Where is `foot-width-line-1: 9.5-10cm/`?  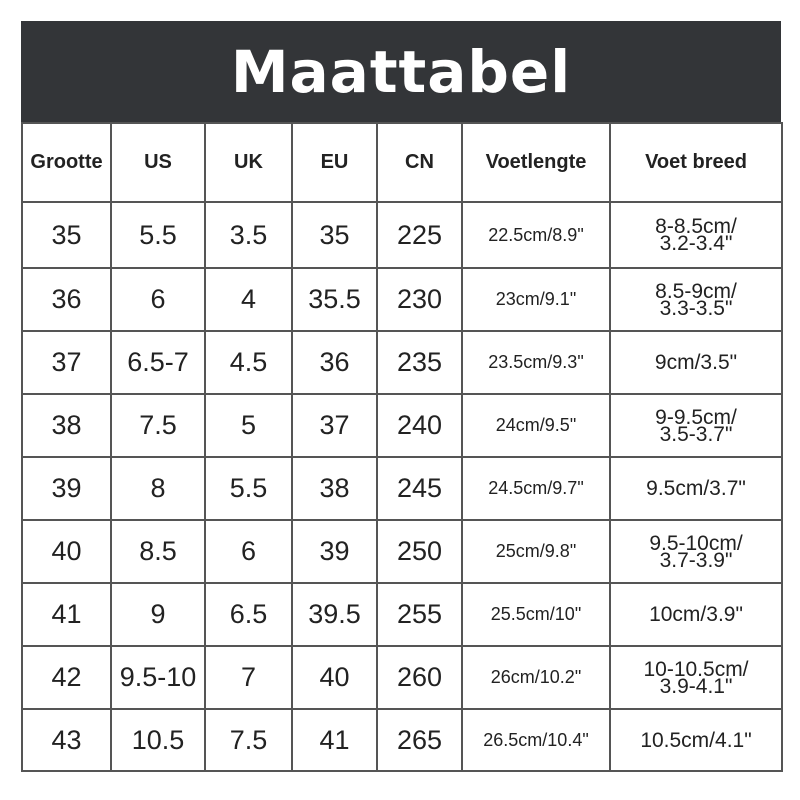
foot-width-line-1: 9.5-10cm/ is located at coordinates (696, 543).